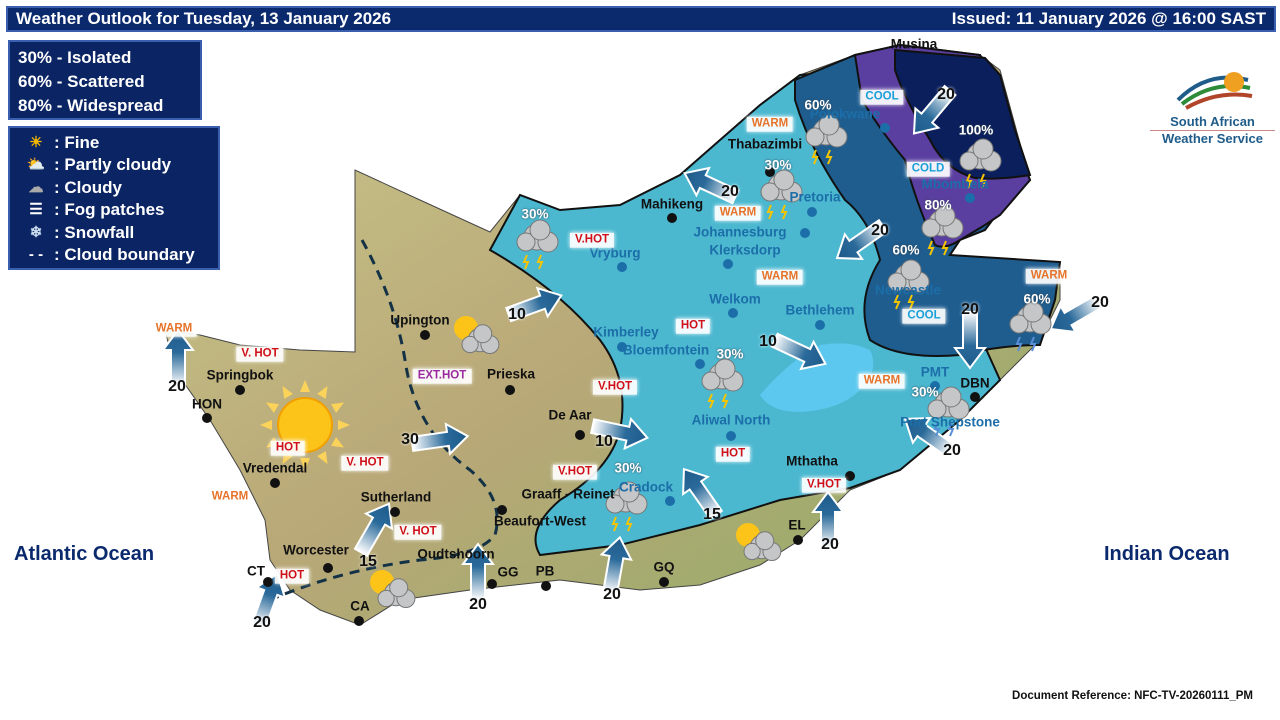  I want to click on city-label: Aliwal North, so click(731, 420).